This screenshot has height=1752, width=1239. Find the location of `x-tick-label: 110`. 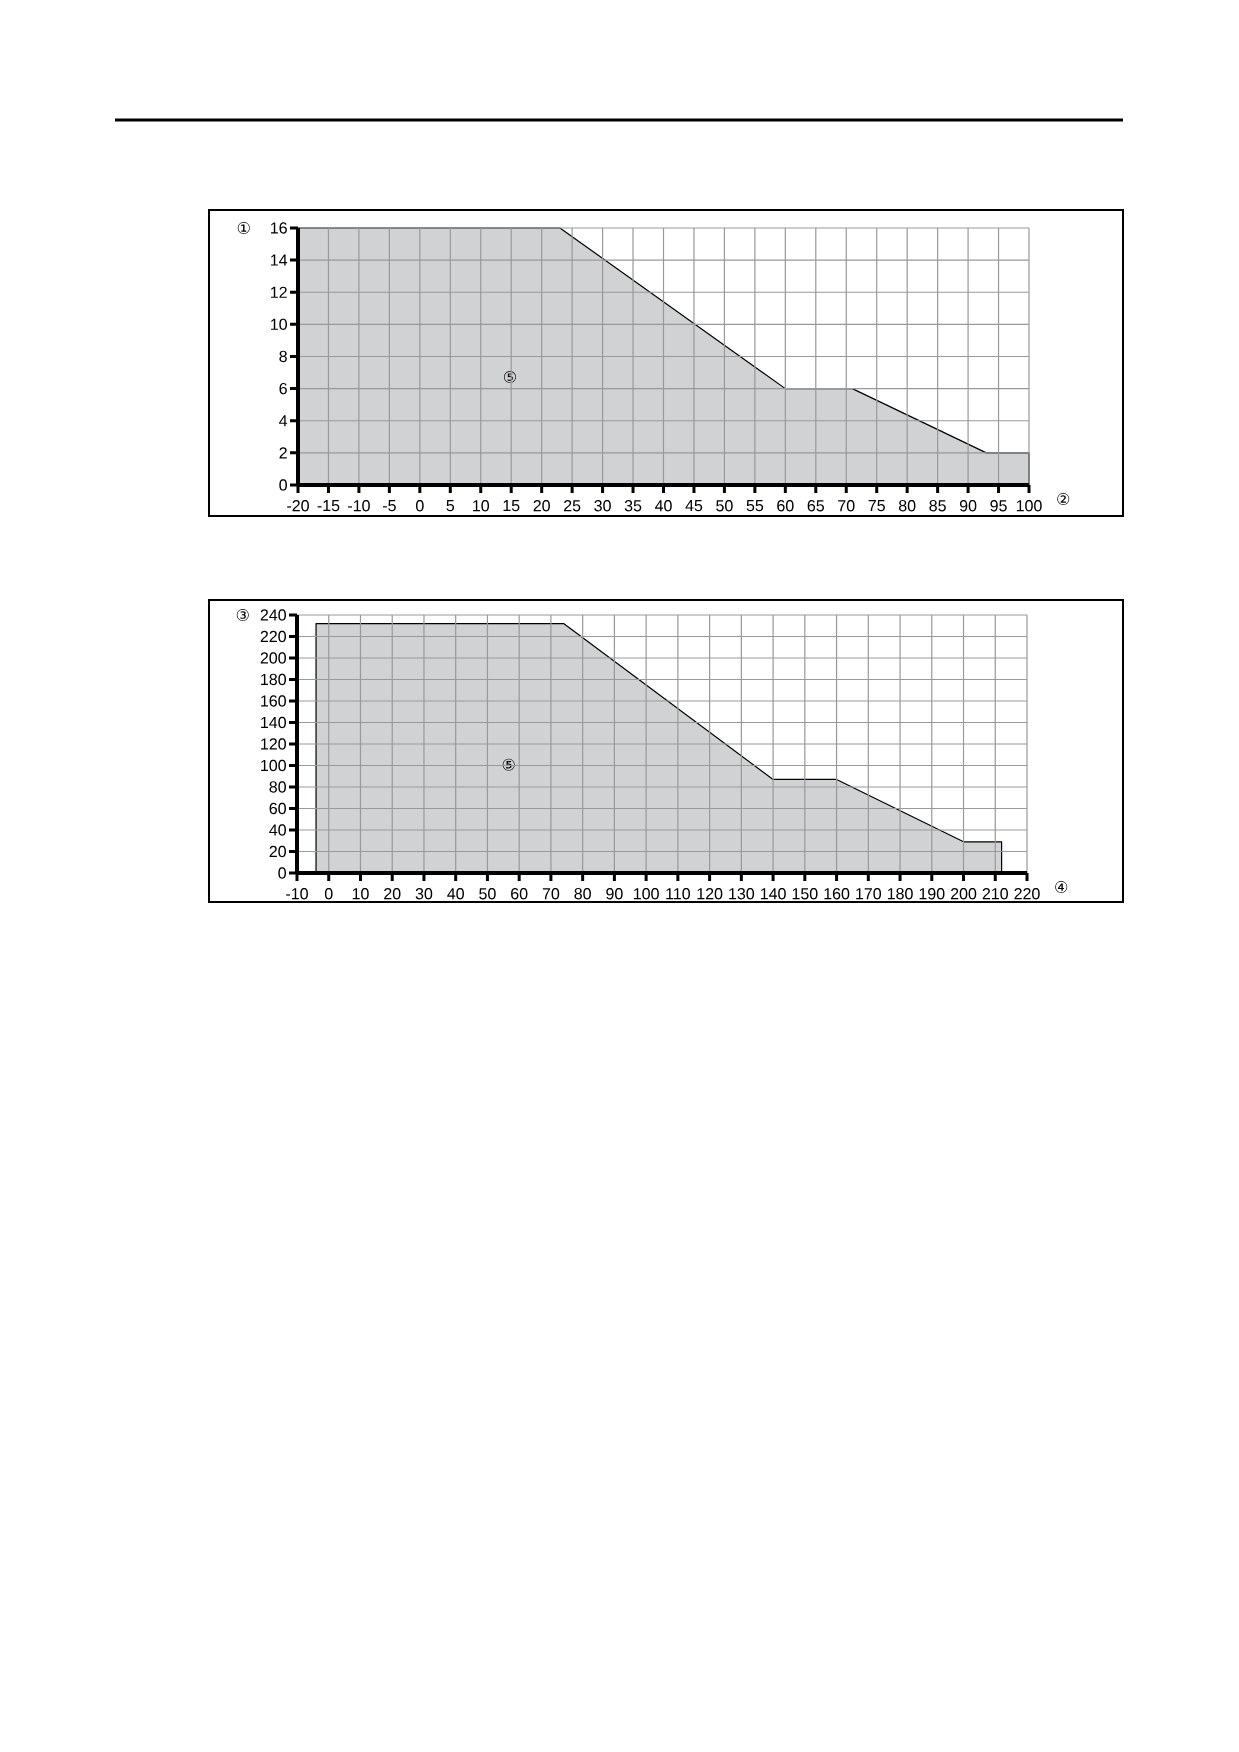

x-tick-label: 110 is located at coordinates (678, 894).